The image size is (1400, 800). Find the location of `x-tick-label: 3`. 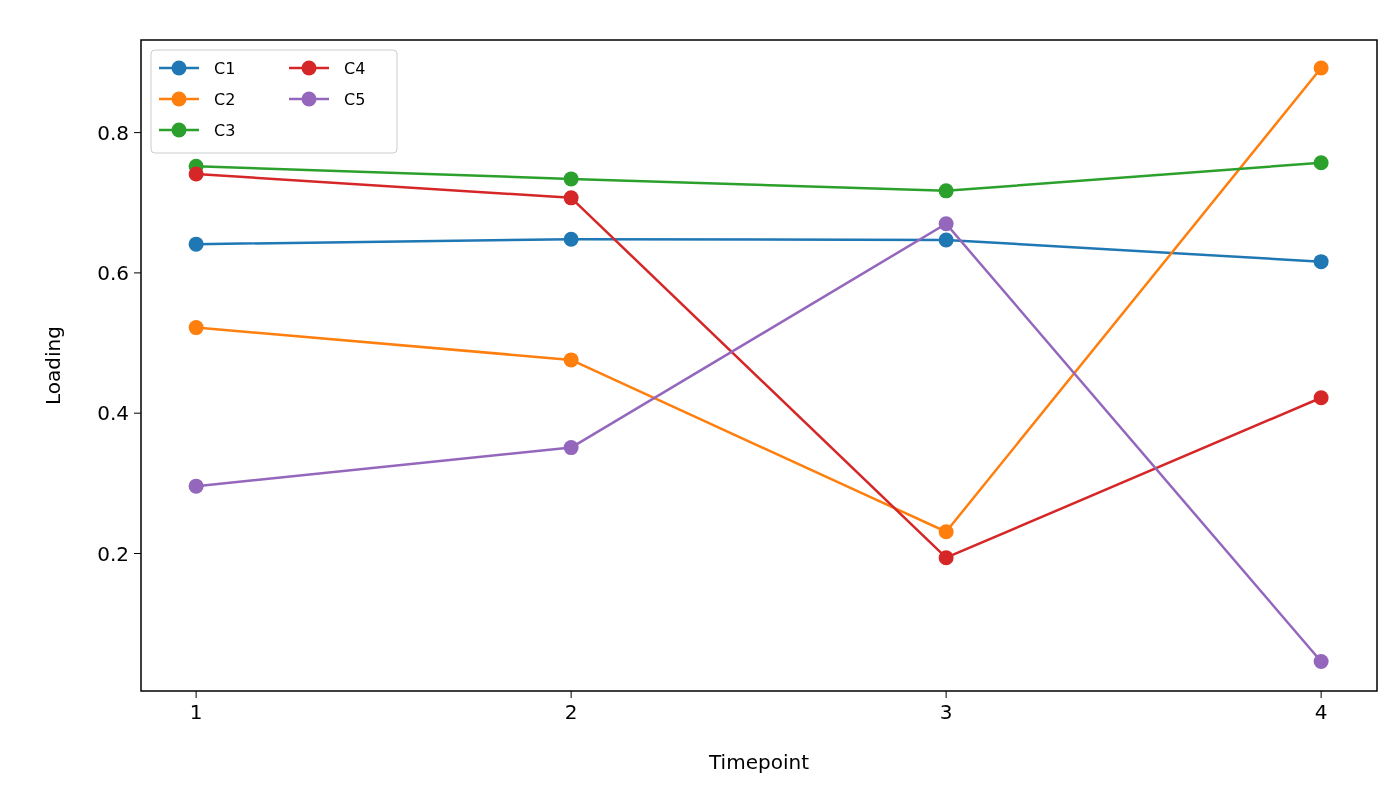

x-tick-label: 3 is located at coordinates (946, 712).